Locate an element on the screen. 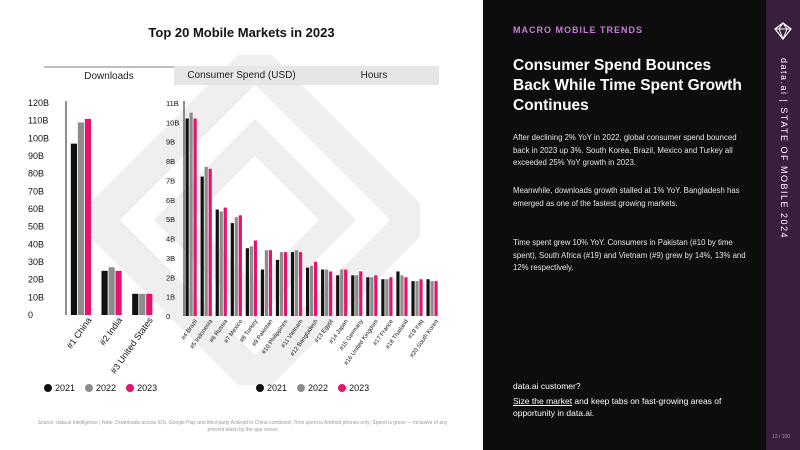 This screenshot has height=450, width=800. category-label: #20 South Korea is located at coordinates (424, 338).